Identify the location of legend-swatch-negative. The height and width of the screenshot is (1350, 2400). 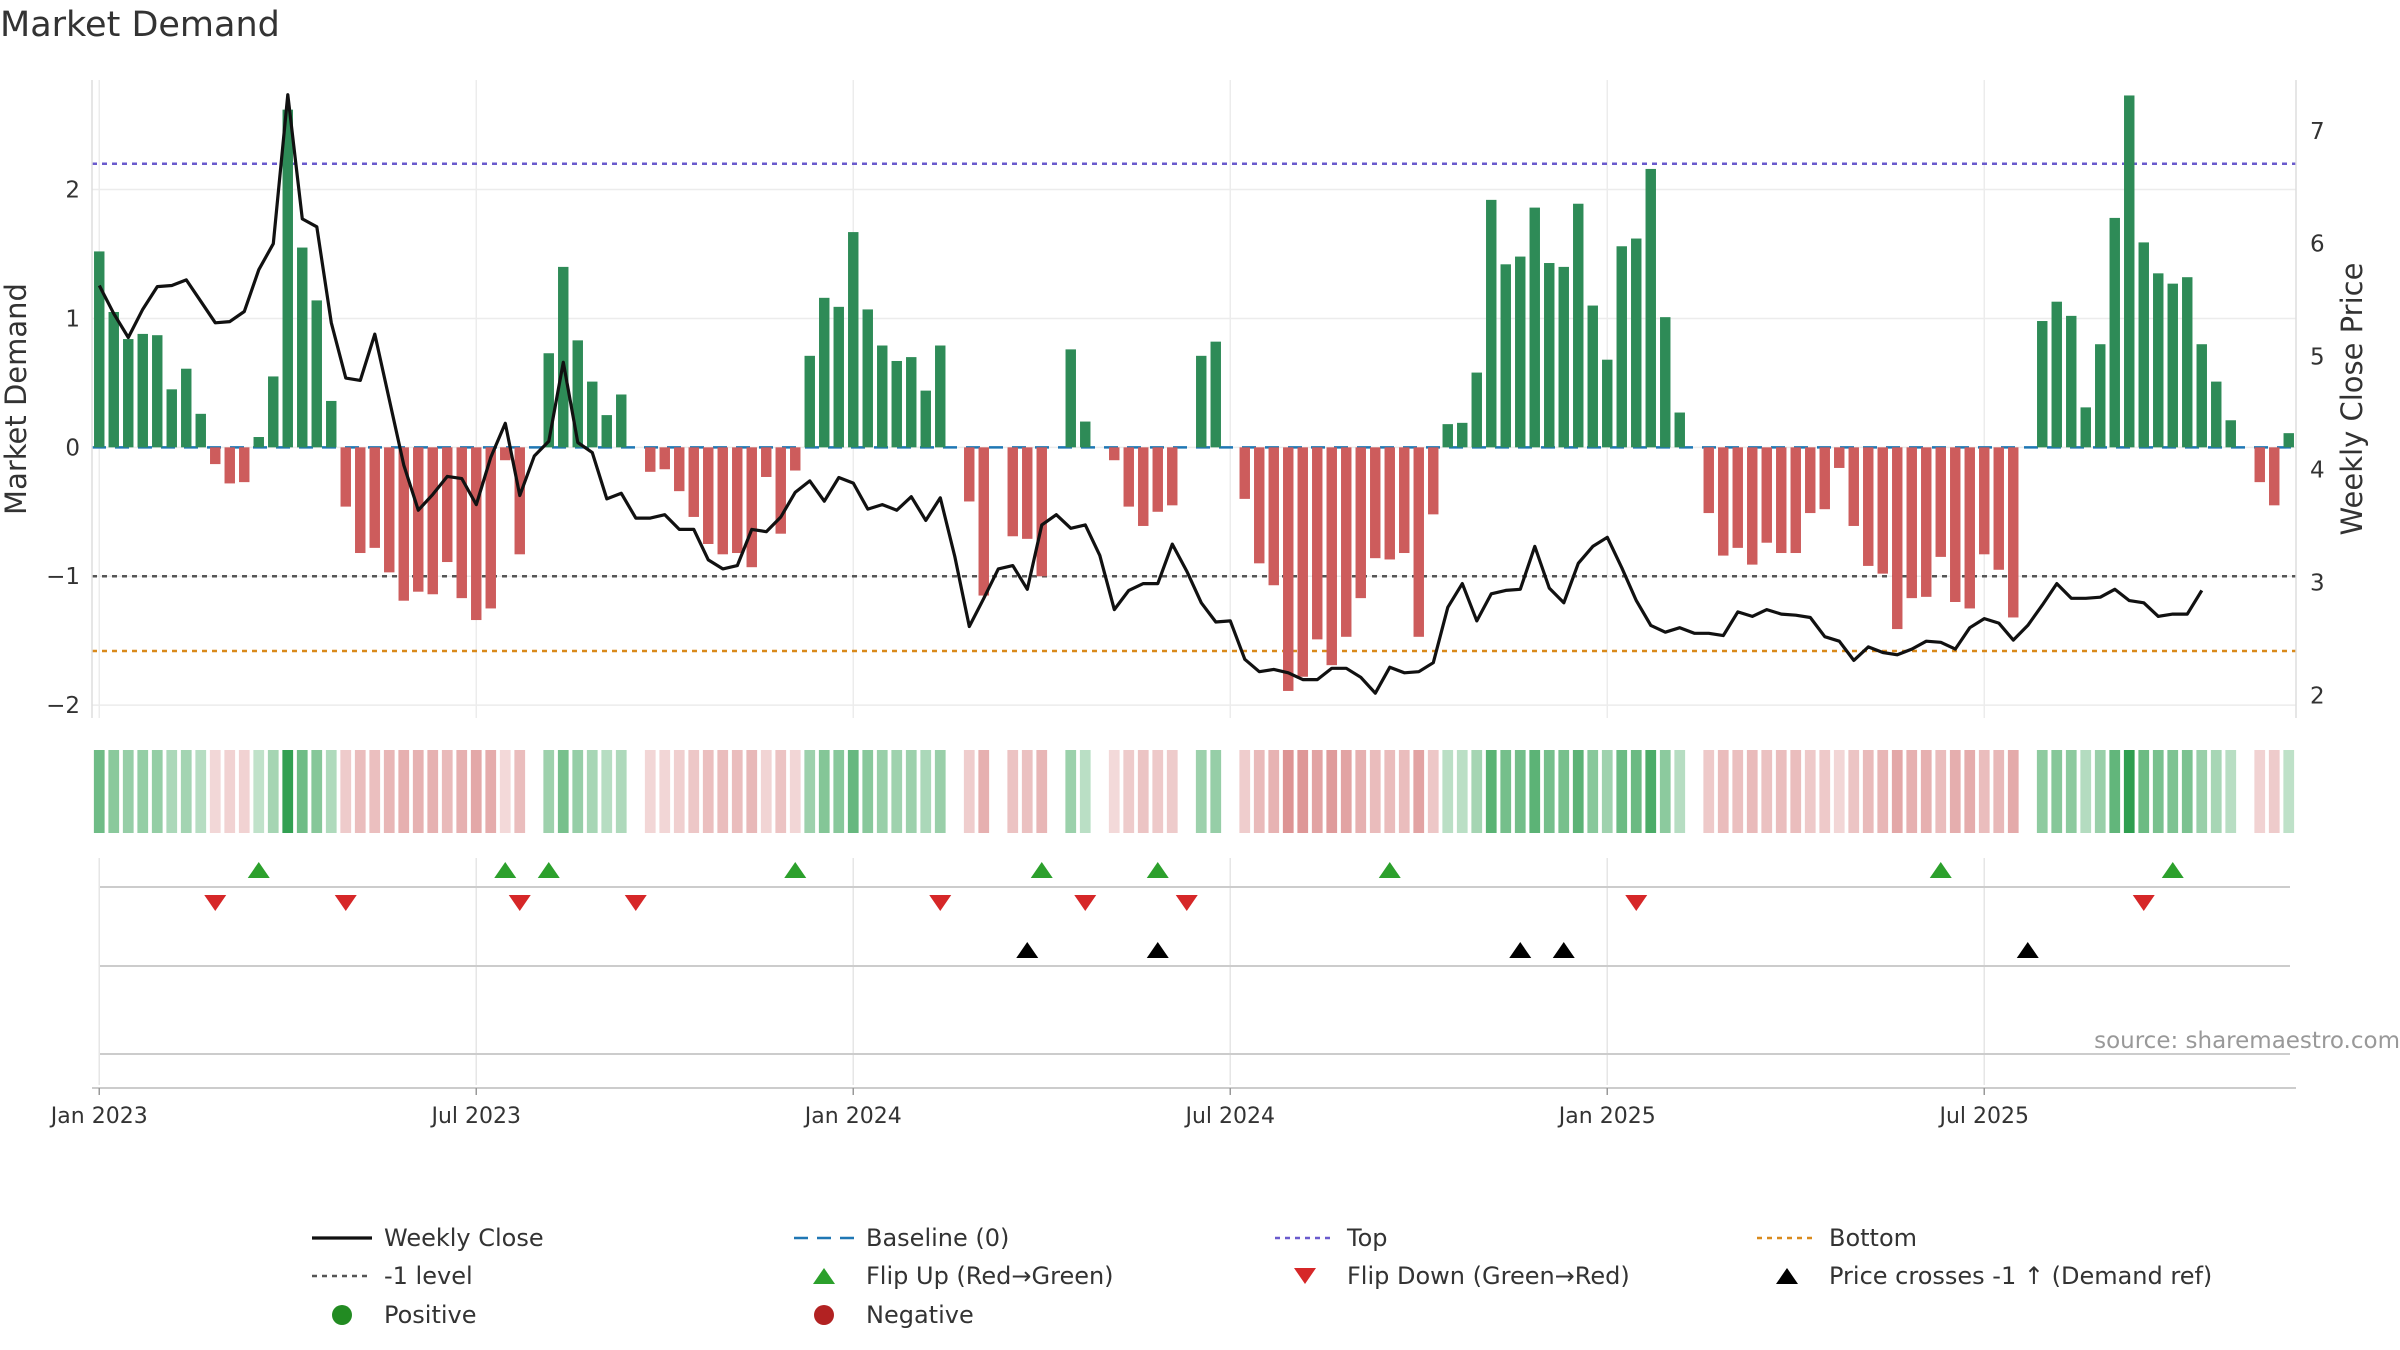
(824, 1315).